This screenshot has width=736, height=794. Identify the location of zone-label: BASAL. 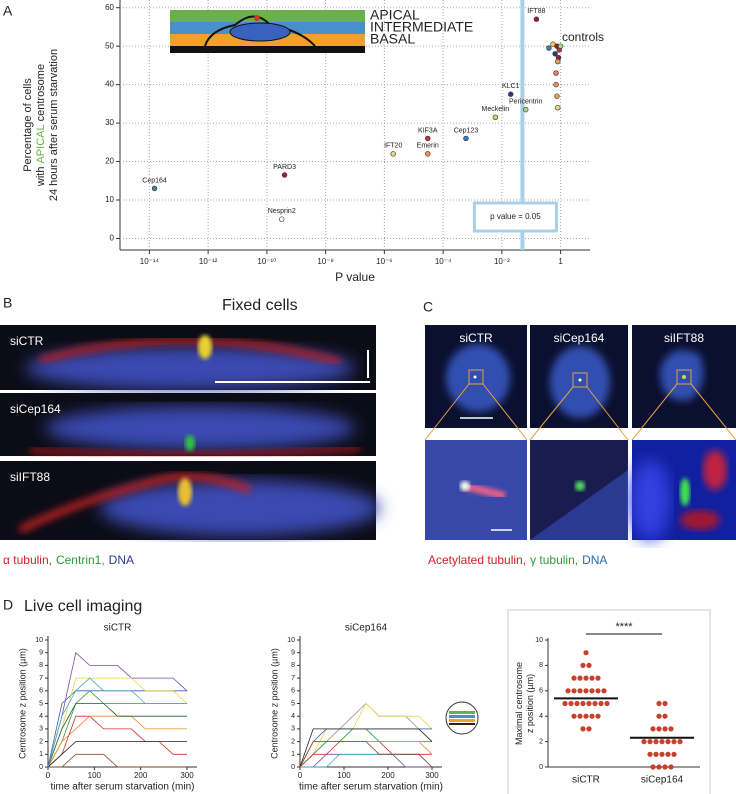
(392, 39).